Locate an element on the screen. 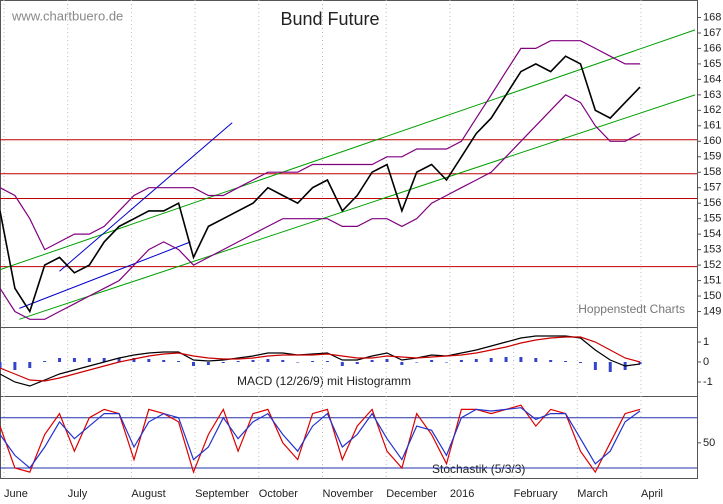  y-tick-label: 158 is located at coordinates (712, 172).